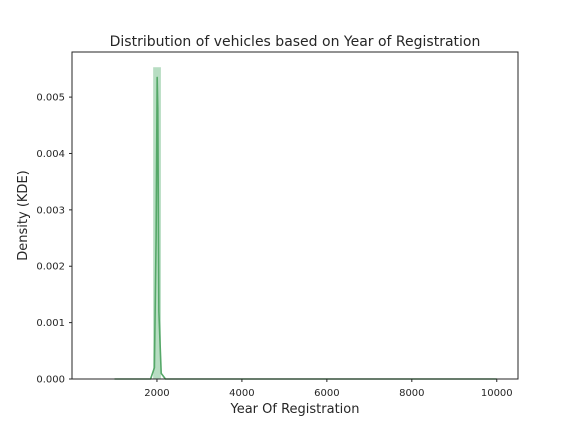  What do you see at coordinates (326, 393) in the screenshot?
I see `x-tick-label-2: 6000` at bounding box center [326, 393].